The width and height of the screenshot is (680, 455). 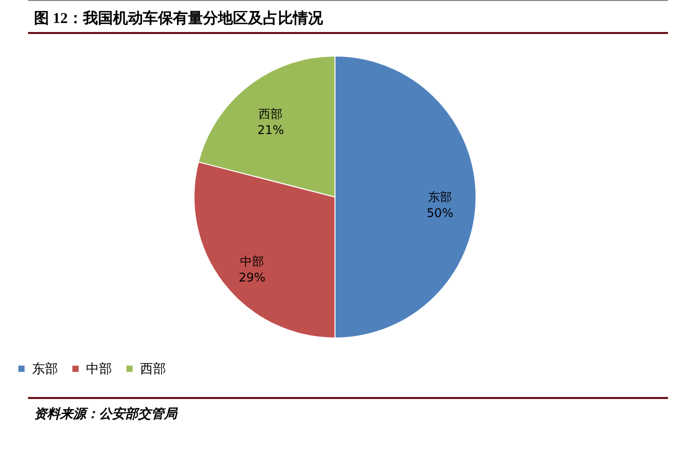 I want to click on data-label: 21%, so click(x=270, y=130).